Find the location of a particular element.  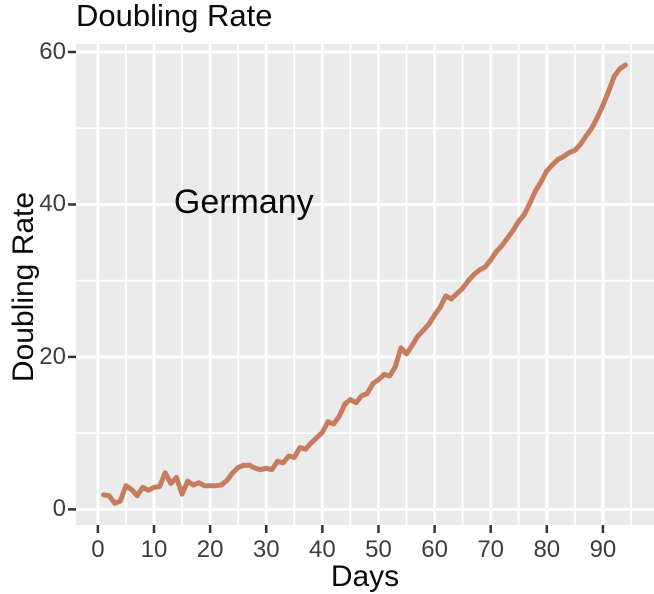

x-tick-label: 80 is located at coordinates (547, 549).